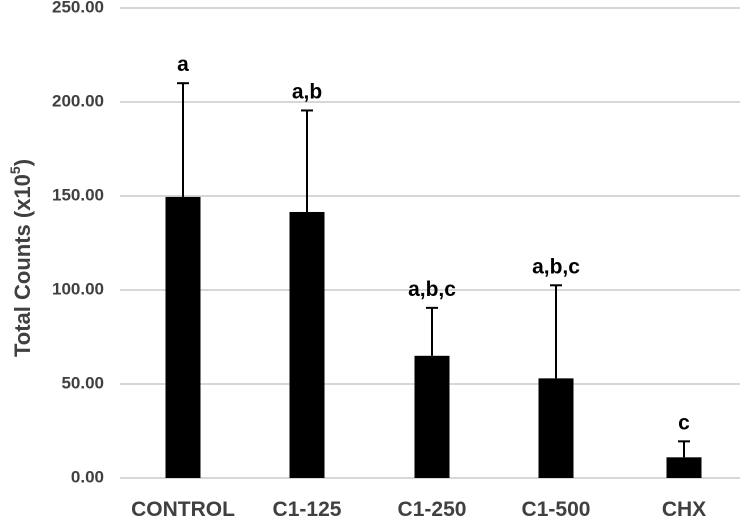 This screenshot has height=525, width=750. Describe the element at coordinates (432, 509) in the screenshot. I see `x-category-label: C1-250` at that location.